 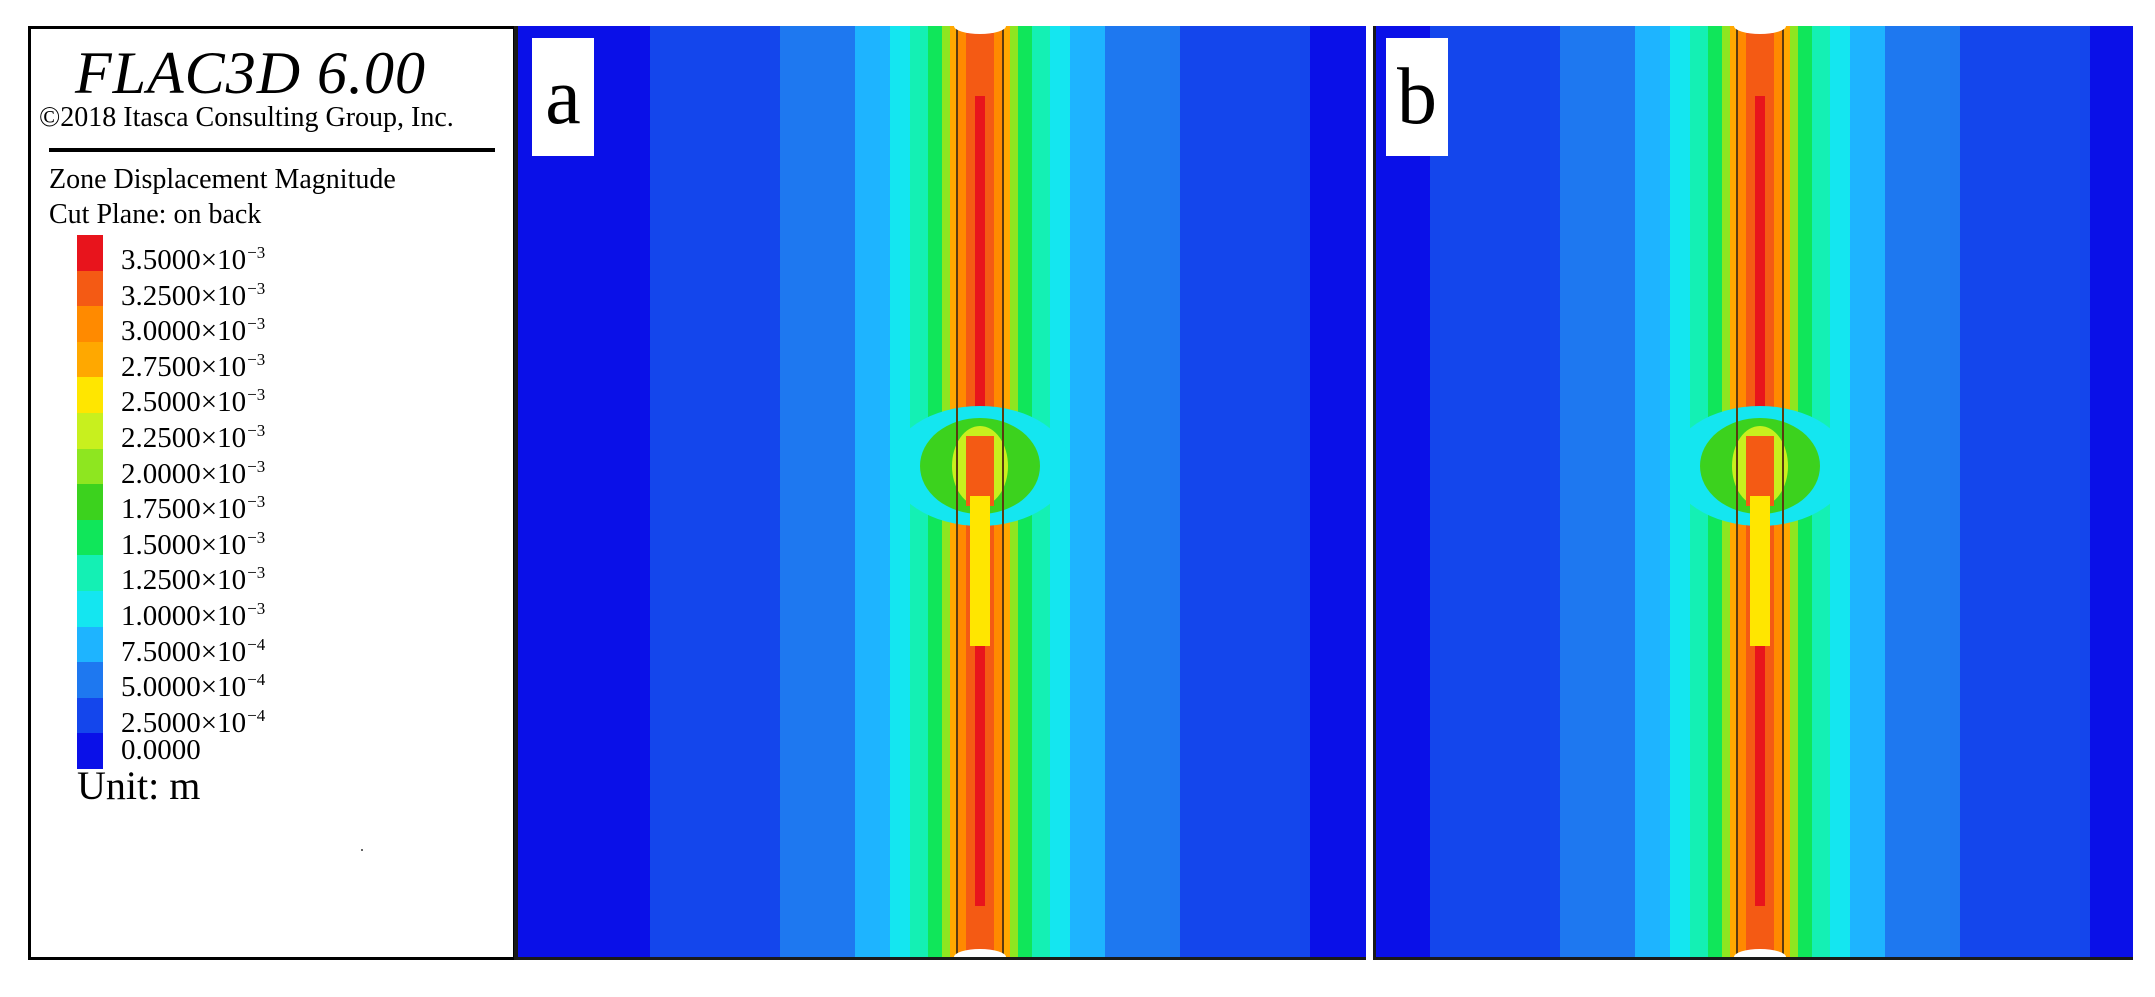 I want to click on scale-tick-label: 3.5000×10⁻³, so click(x=193, y=259).